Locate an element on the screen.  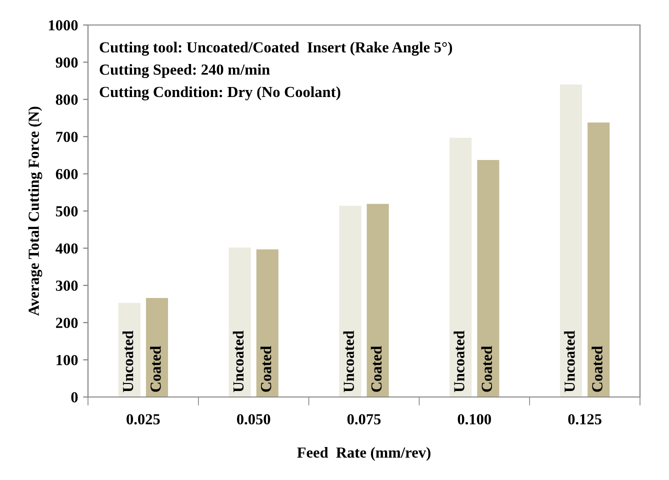
series-label: Coated is located at coordinates (155, 369).